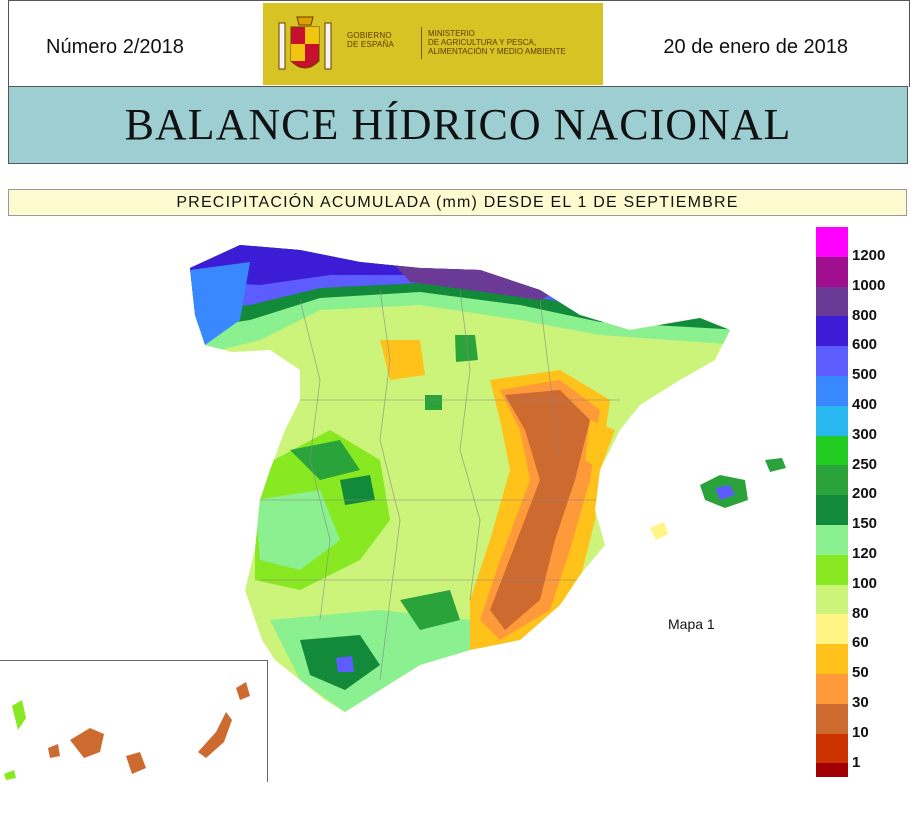  I want to click on legend-label: 10, so click(860, 732).